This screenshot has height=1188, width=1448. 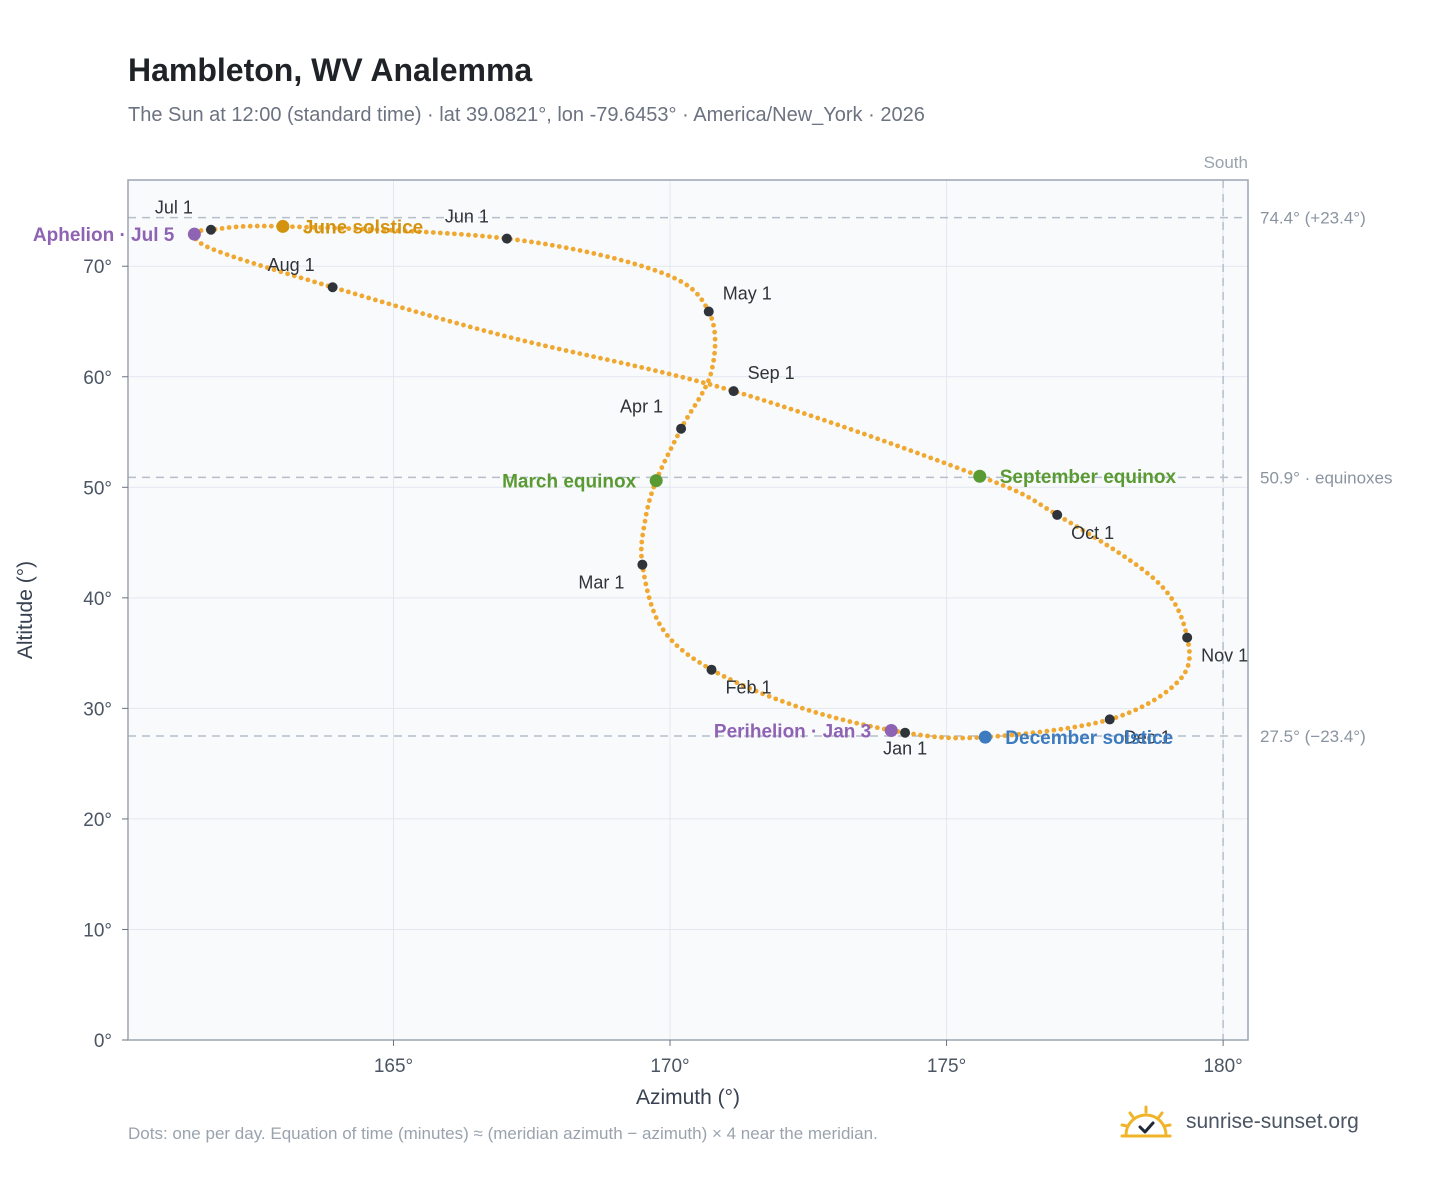 What do you see at coordinates (1239, 1122) in the screenshot?
I see `brand: sunrise-sunset.org` at bounding box center [1239, 1122].